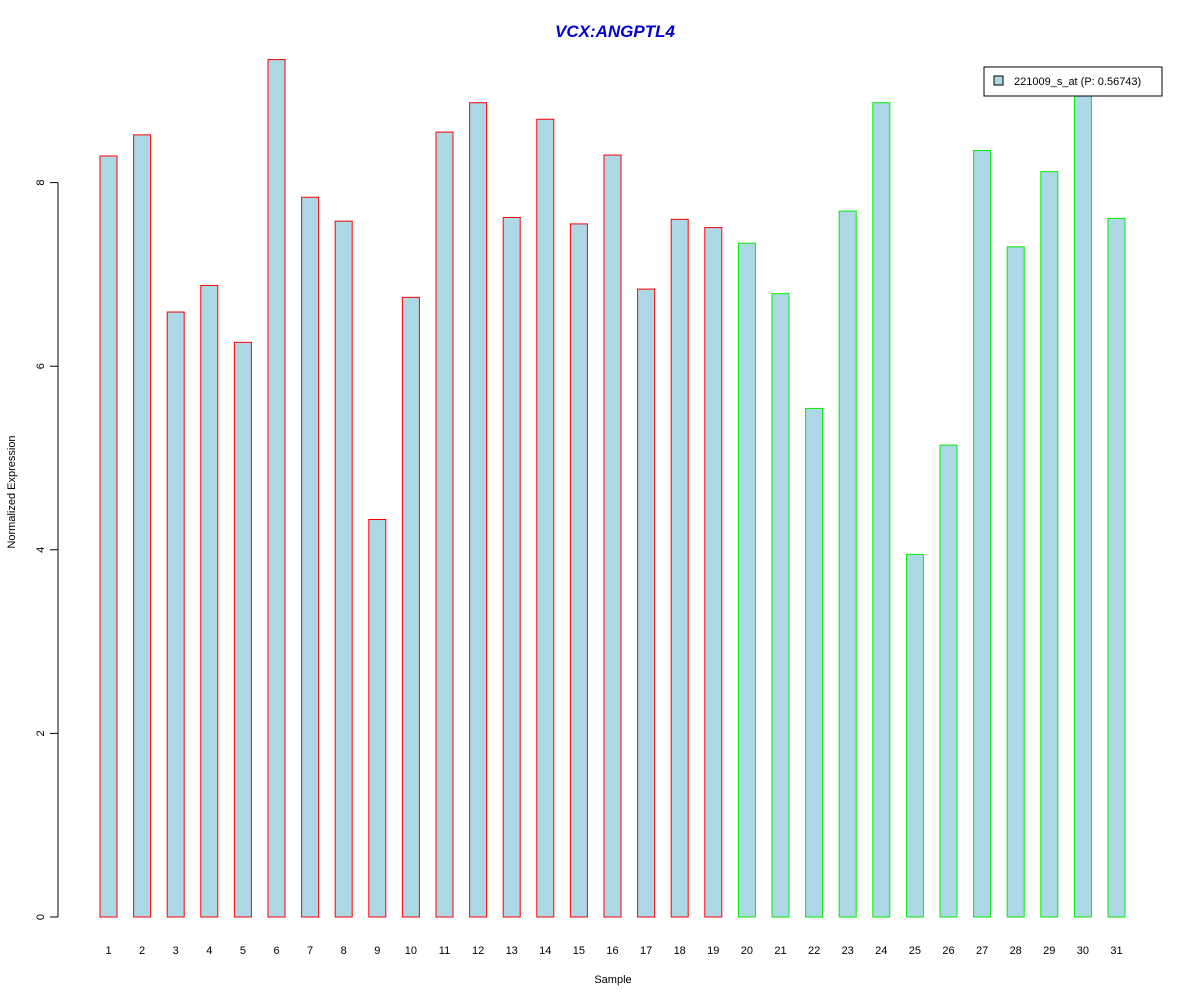 This screenshot has width=1200, height=1000. What do you see at coordinates (41, 917) in the screenshot?
I see `y-tick-label: 0` at bounding box center [41, 917].